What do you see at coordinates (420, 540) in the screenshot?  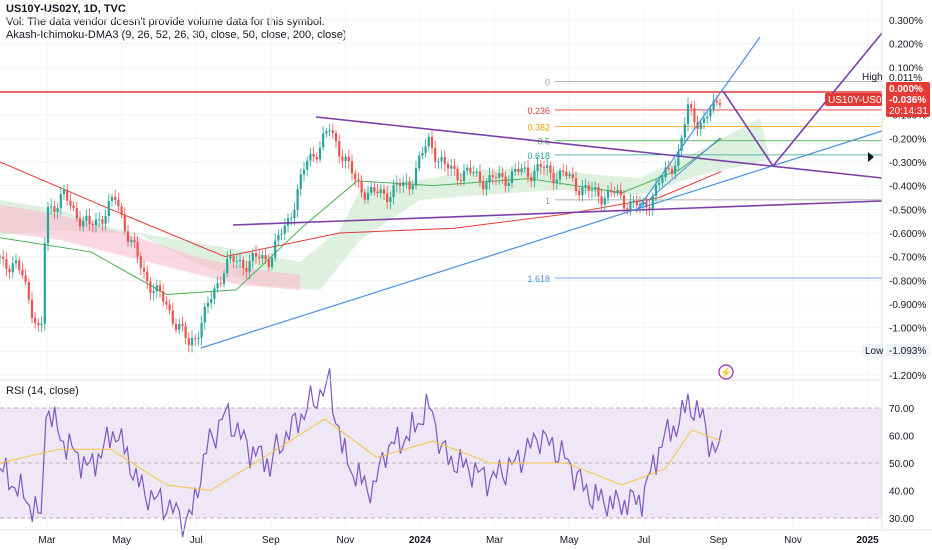 I see `time-axis-tick: 2024` at bounding box center [420, 540].